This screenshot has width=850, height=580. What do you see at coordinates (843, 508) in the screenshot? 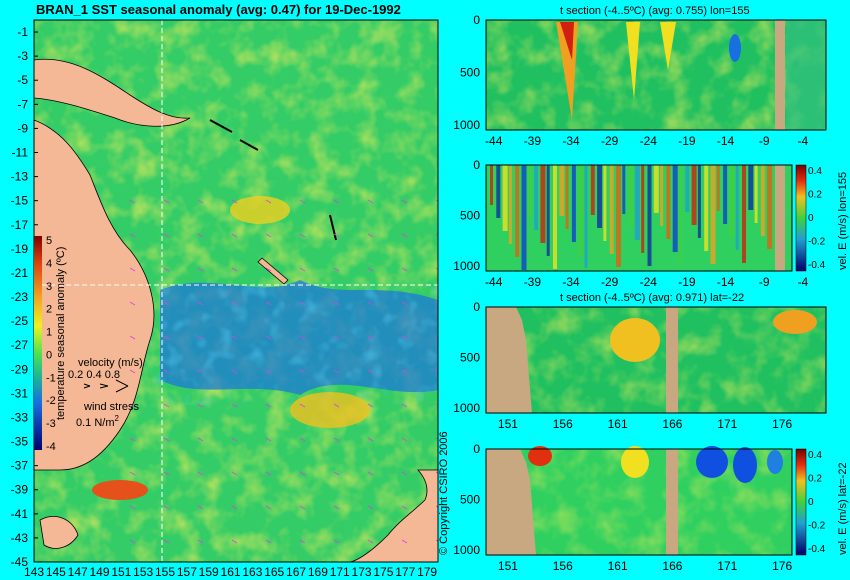
I see `panel4-colorbar-label: vel. E (m/s) lat=-22` at bounding box center [843, 508].